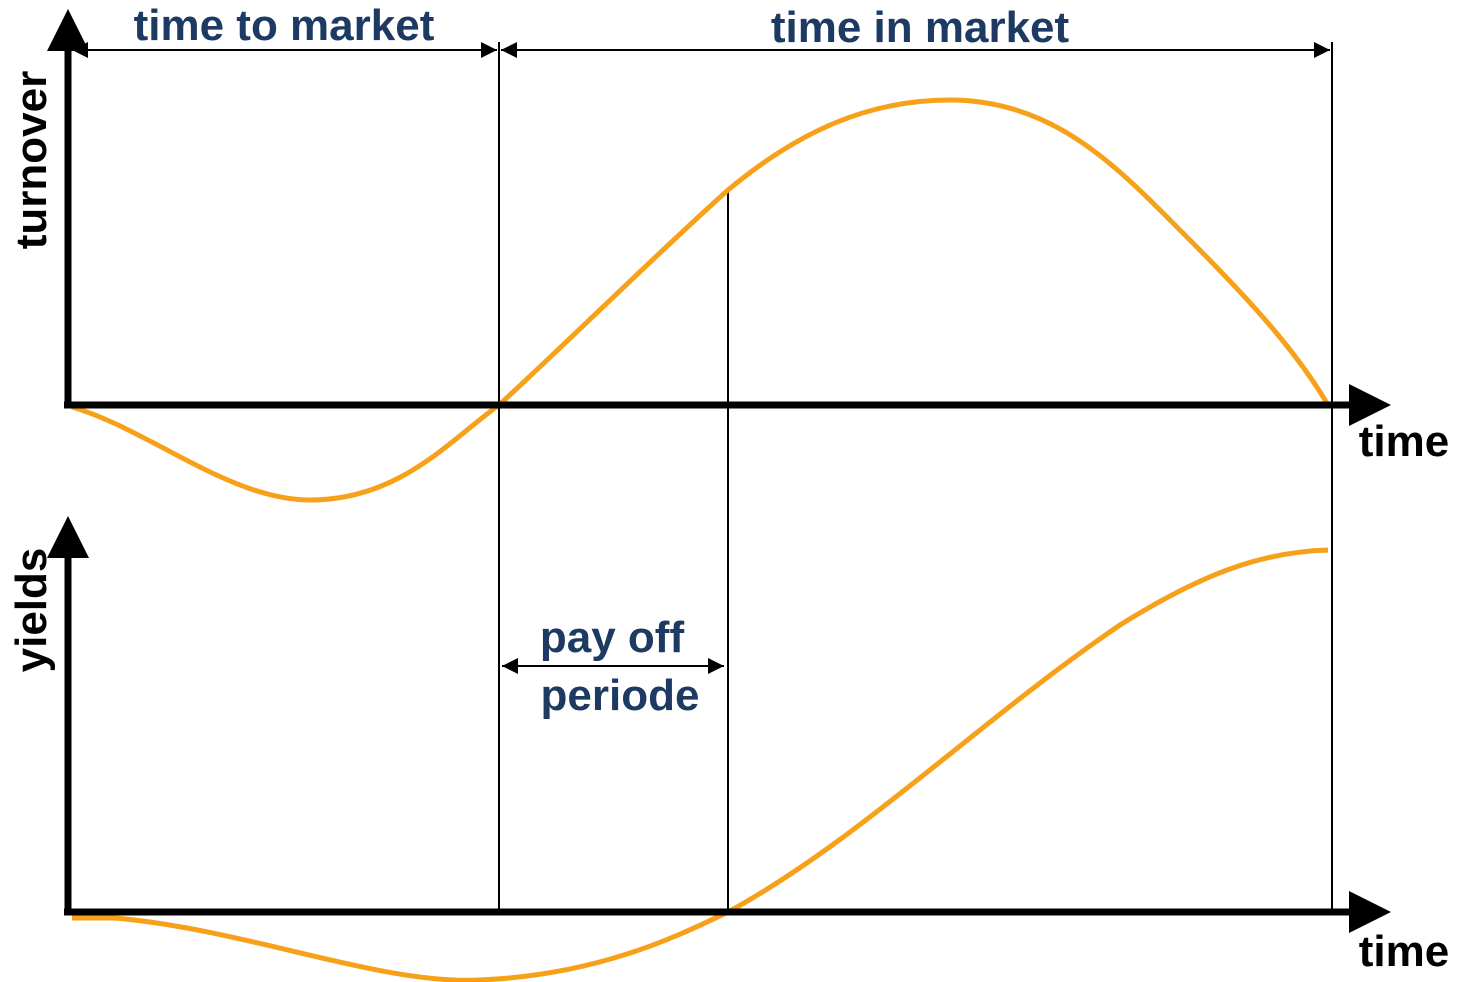 Image resolution: width=1464 pixels, height=982 pixels. Describe the element at coordinates (31, 610) in the screenshot. I see `y-axis-label: yields` at that location.